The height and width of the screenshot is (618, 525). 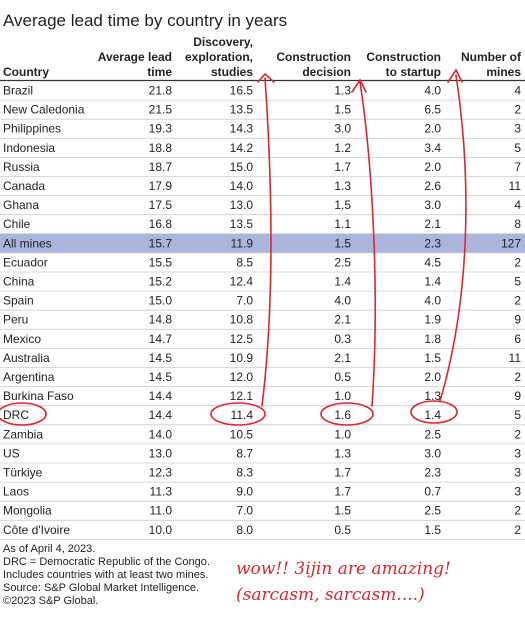 I want to click on cell: Zambia, so click(x=23, y=434).